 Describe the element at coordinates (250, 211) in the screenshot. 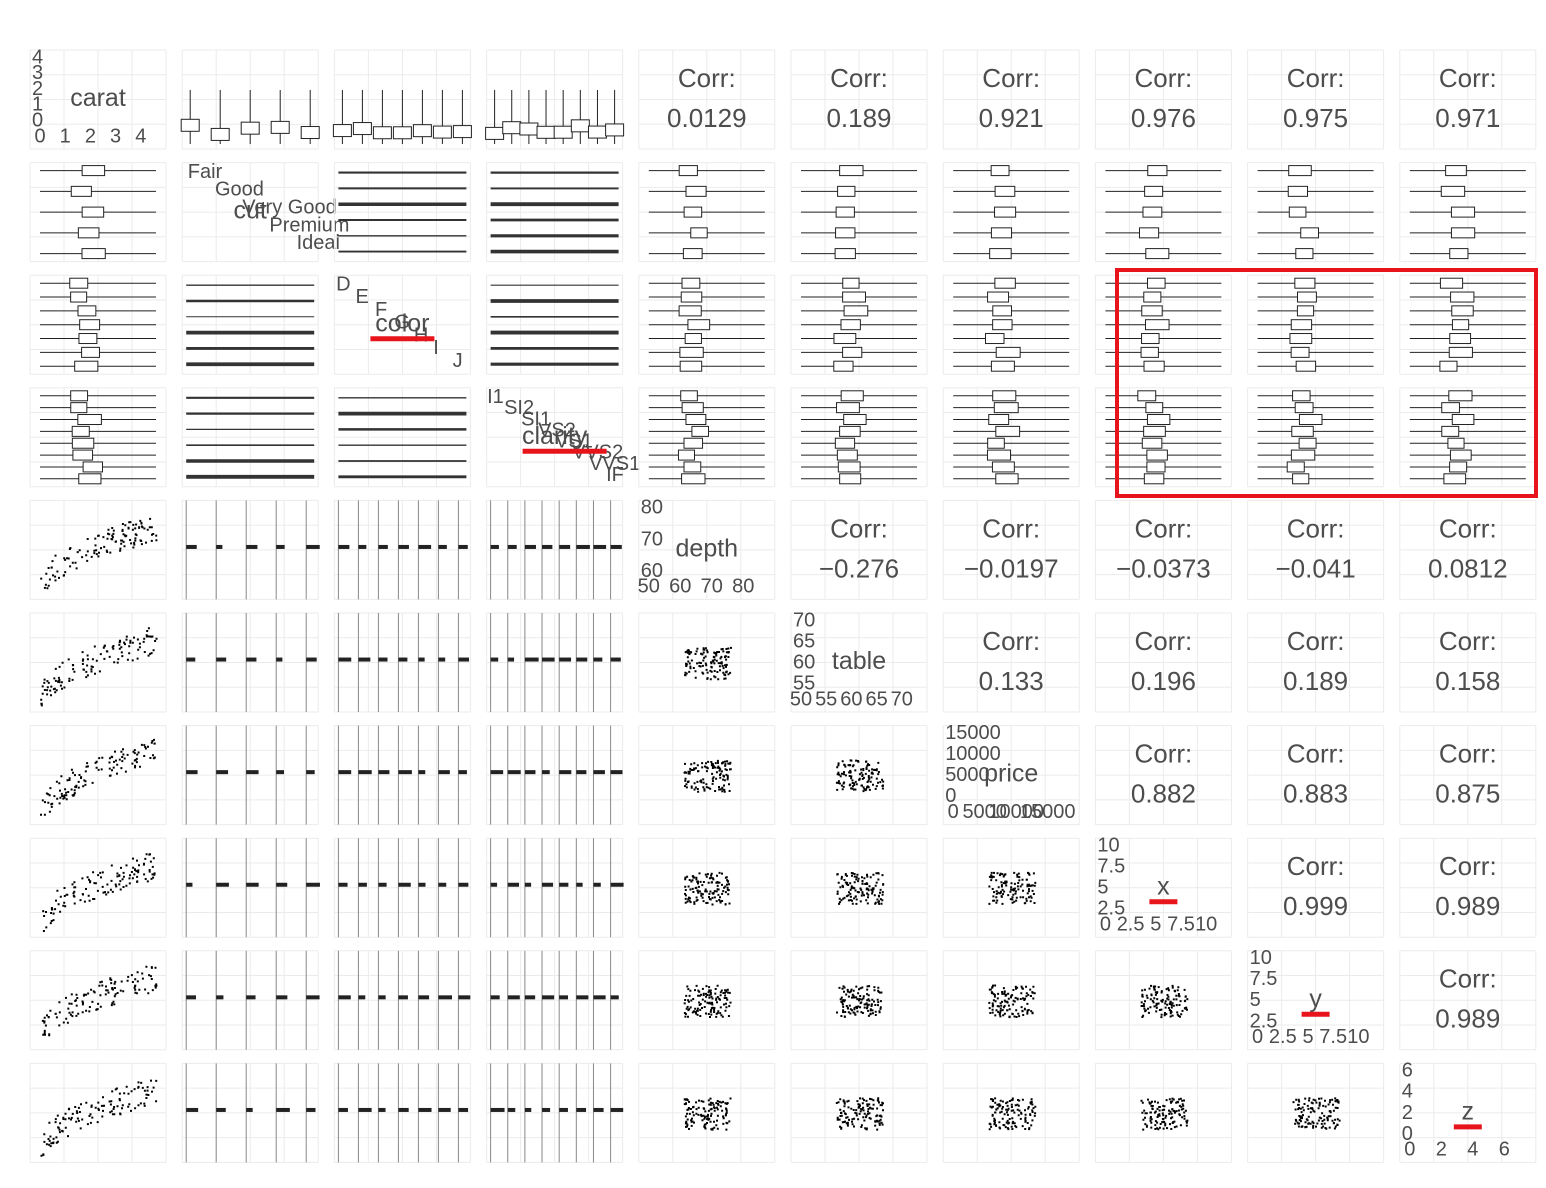

I see `variable-name: cut` at that location.